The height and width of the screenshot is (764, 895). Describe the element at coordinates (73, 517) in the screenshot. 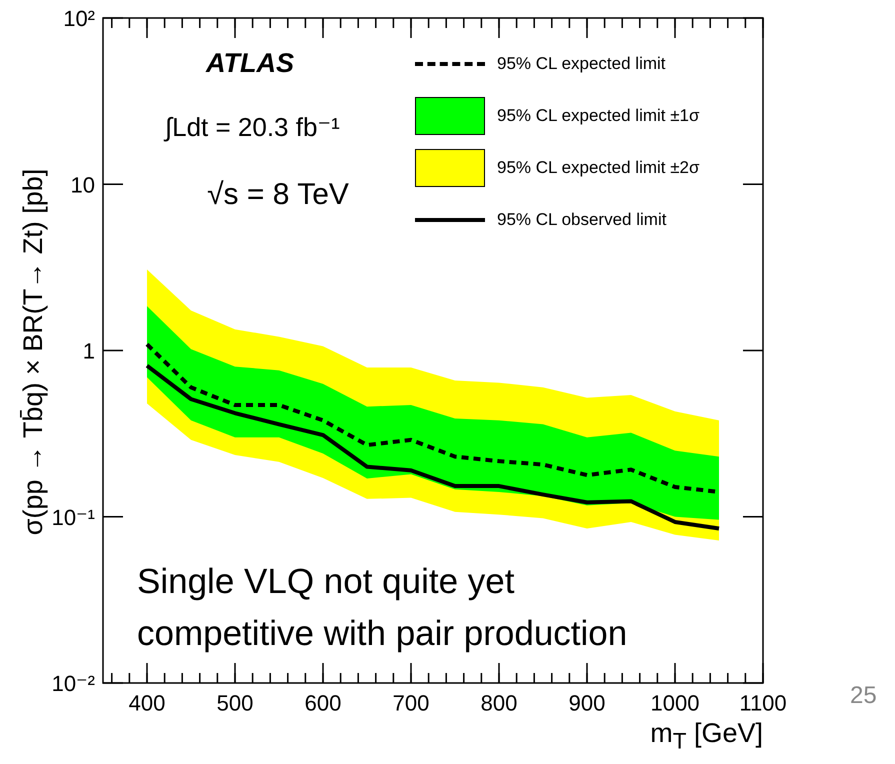

I see `y-tick-label: 10⁻¹` at that location.